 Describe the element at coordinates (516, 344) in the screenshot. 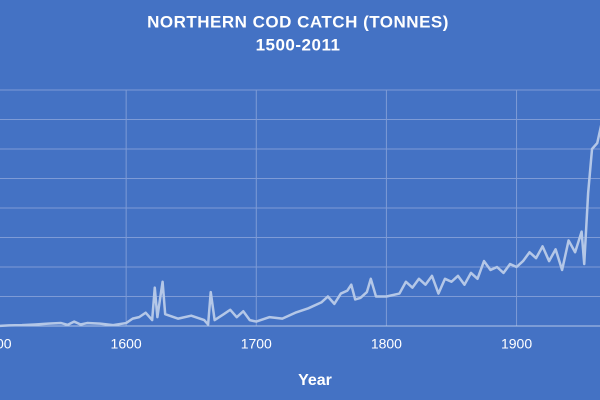

I see `x-tick-label: 1900` at that location.